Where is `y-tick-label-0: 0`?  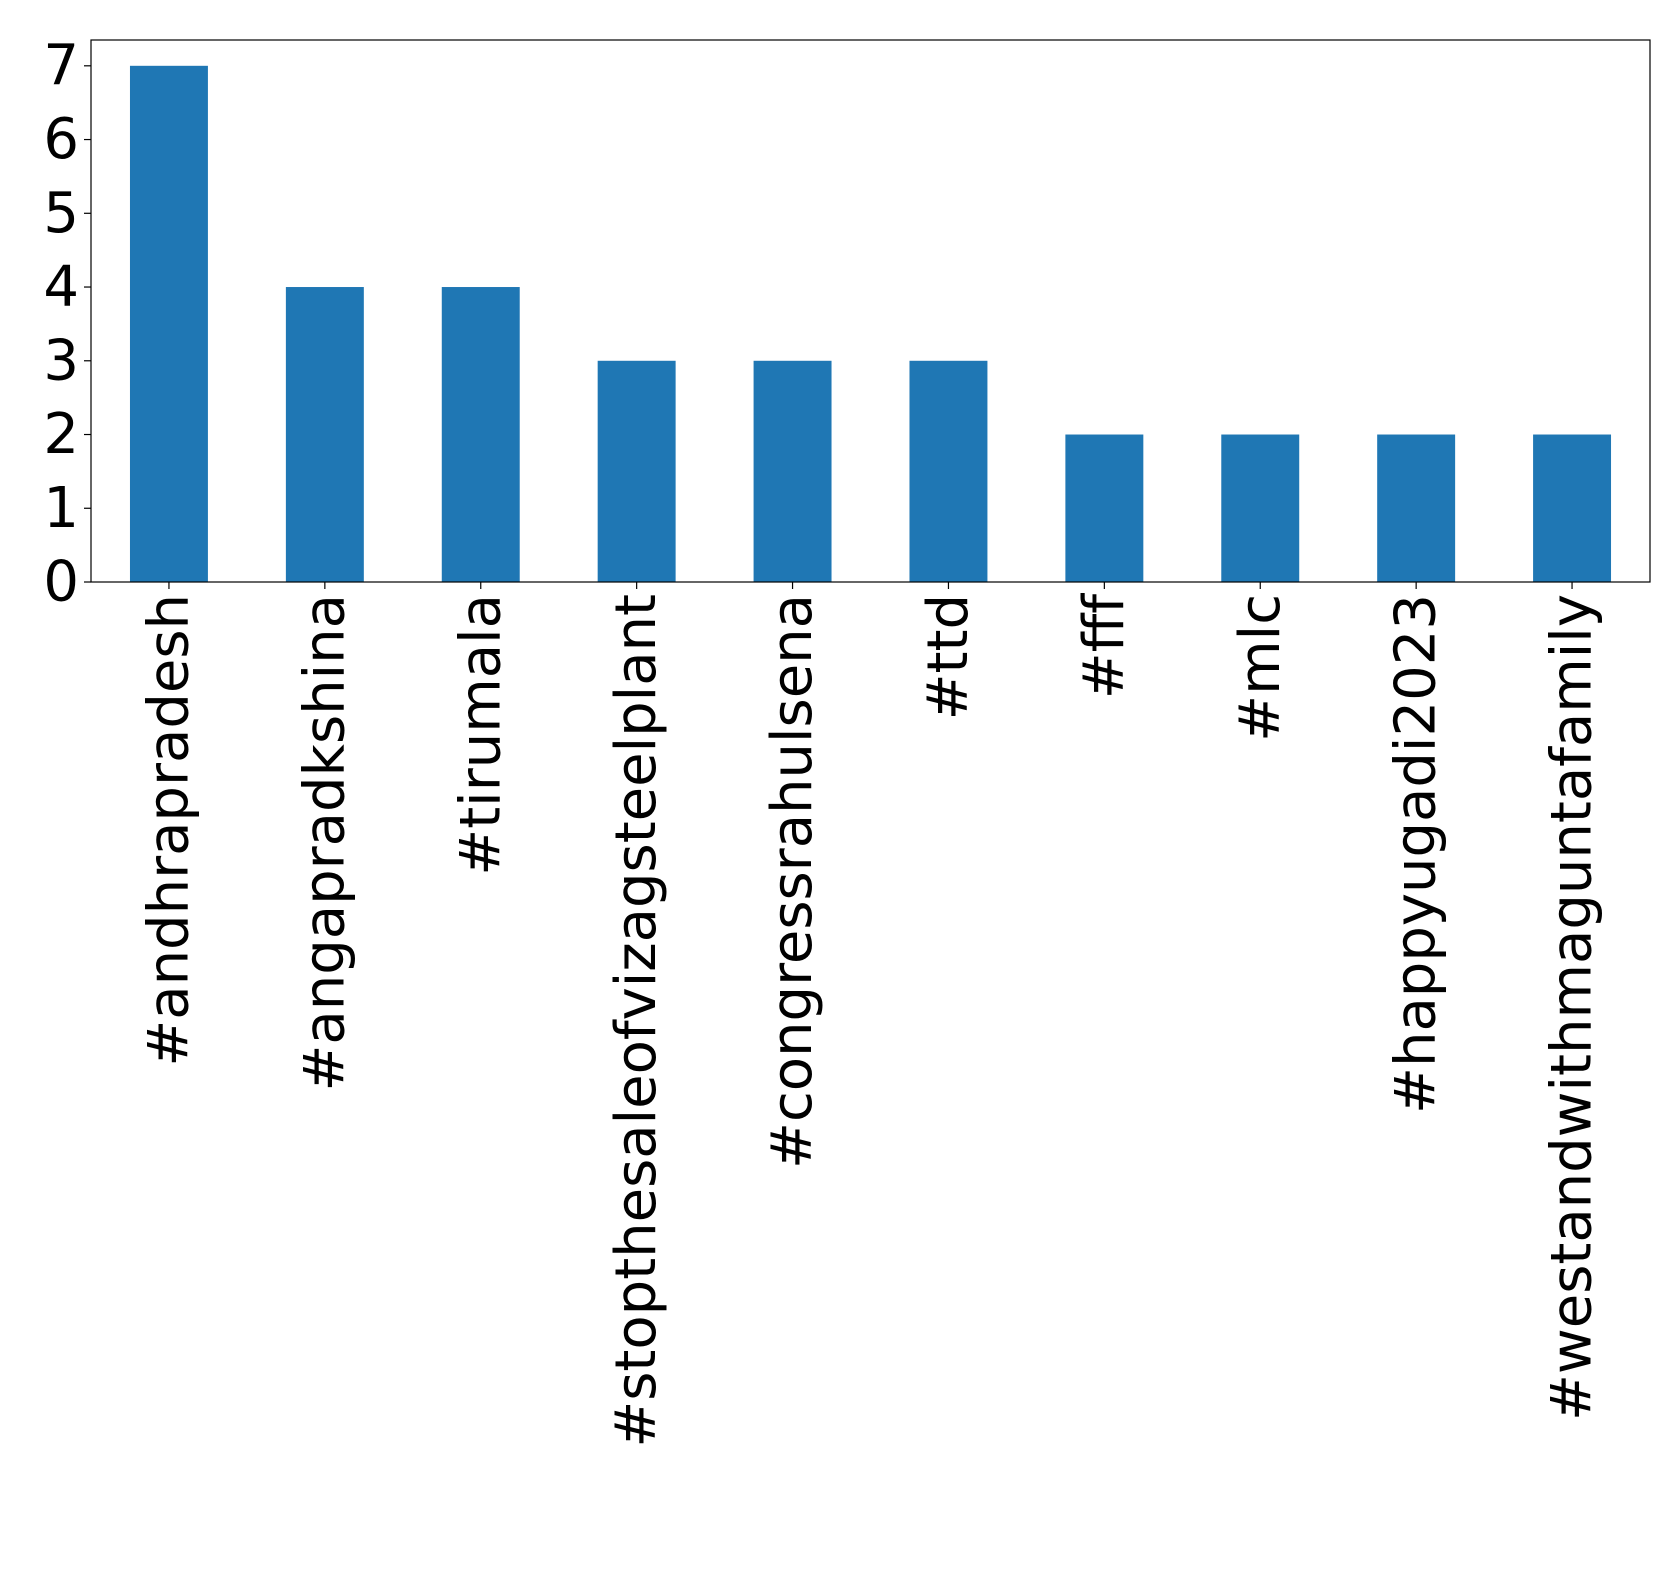
y-tick-label-0: 0 is located at coordinates (61, 582).